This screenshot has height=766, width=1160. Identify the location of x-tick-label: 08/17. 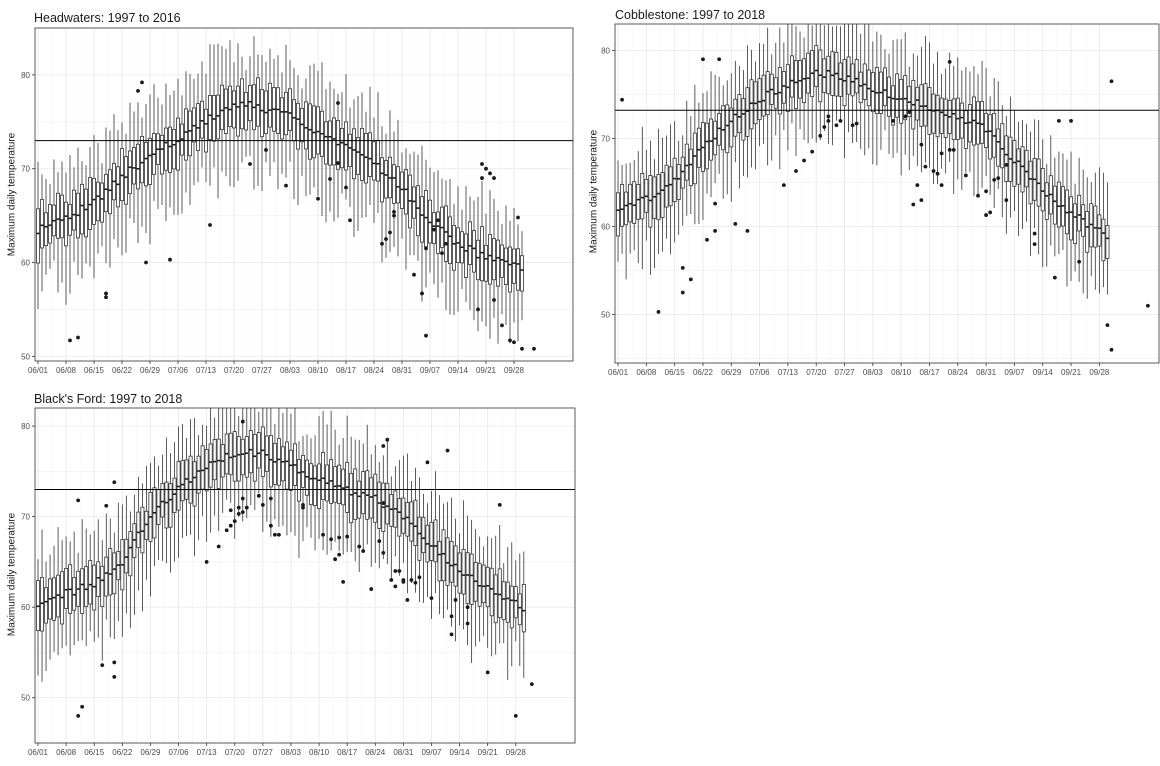
(347, 752).